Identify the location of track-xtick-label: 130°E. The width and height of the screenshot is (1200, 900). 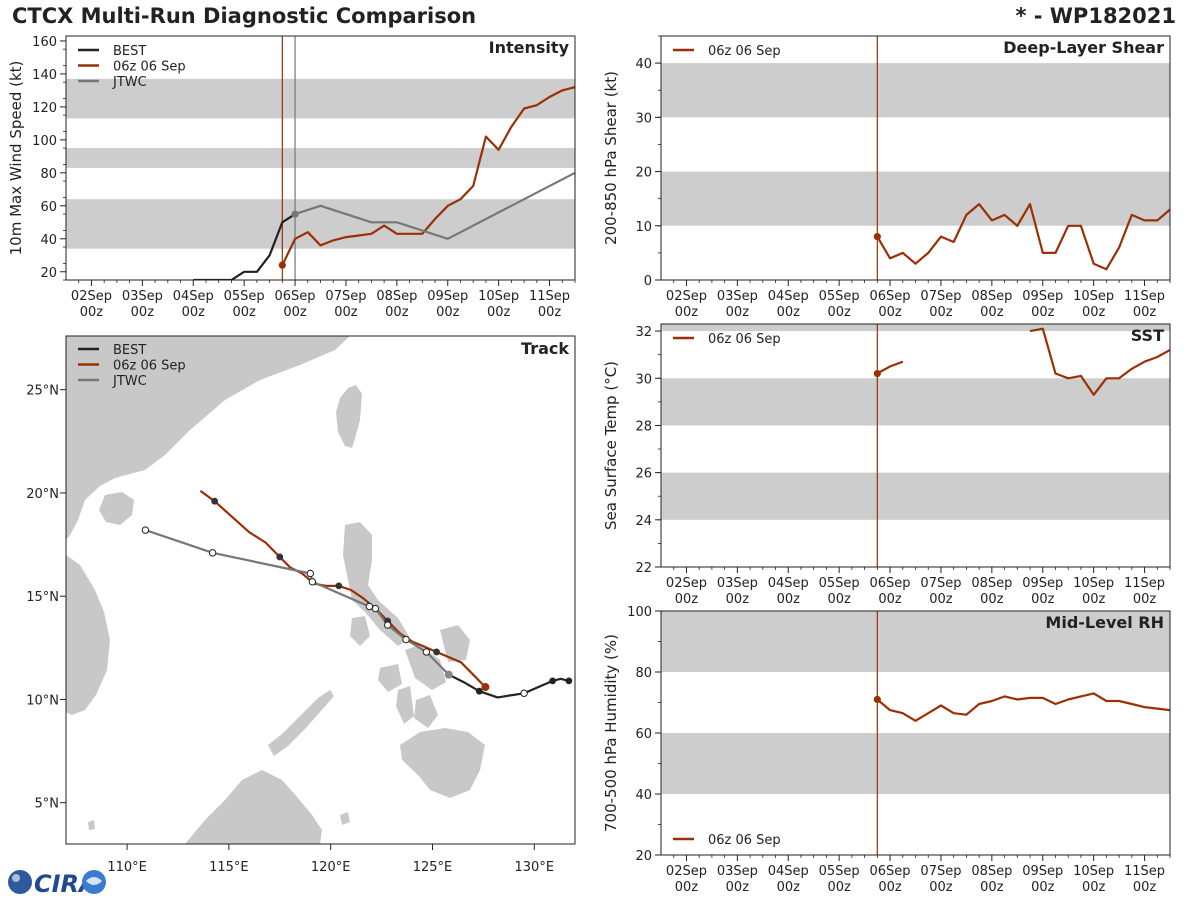
(535, 867).